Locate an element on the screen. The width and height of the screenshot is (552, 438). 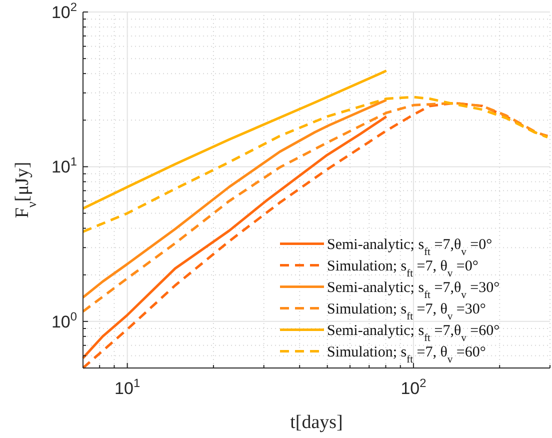
legend-label: Simulation; s$_{ft}$ =7, θ$_{v}$ =60° is located at coordinates (406, 354).